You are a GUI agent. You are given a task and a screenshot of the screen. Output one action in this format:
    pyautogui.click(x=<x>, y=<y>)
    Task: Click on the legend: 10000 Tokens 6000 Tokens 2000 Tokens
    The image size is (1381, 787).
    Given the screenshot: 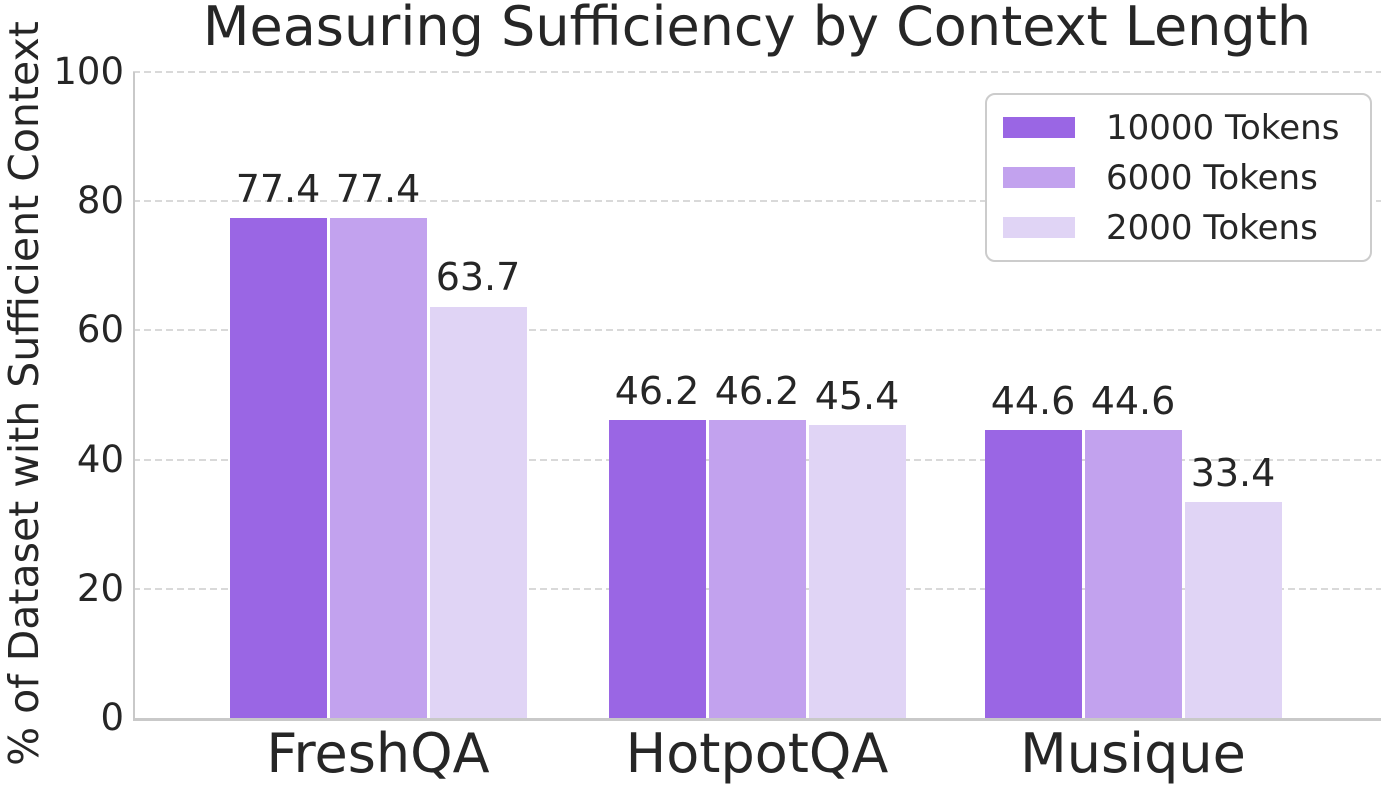 What is the action you would take?
    pyautogui.click(x=1178, y=177)
    